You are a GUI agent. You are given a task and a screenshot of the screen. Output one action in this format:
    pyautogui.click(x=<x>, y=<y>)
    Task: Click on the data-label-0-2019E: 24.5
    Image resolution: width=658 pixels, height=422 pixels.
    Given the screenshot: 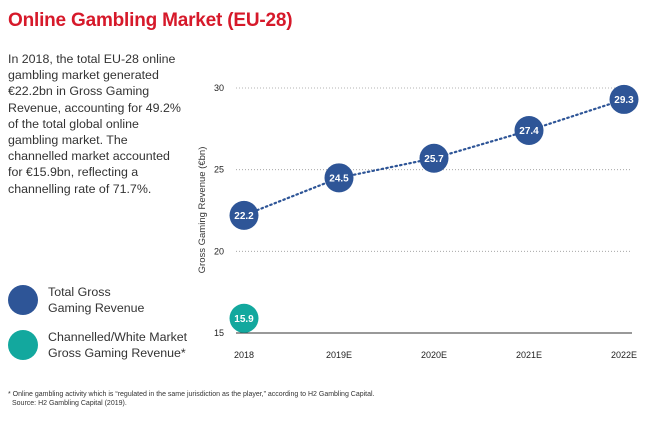 What is the action you would take?
    pyautogui.click(x=339, y=178)
    